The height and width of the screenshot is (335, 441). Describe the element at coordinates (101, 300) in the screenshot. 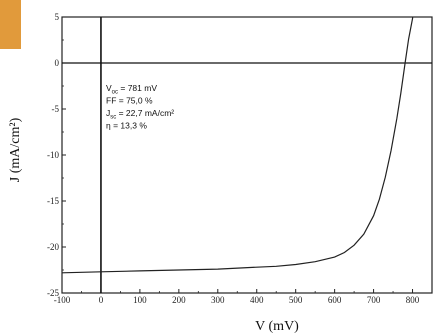

I see `x-tick-label: 0` at that location.